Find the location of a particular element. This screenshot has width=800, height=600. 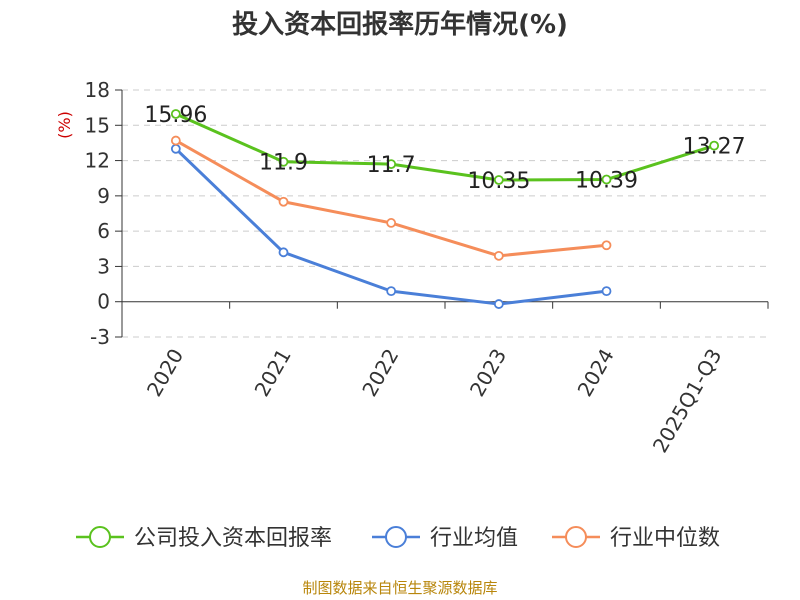

x-tick-label: 2021 is located at coordinates (273, 373).